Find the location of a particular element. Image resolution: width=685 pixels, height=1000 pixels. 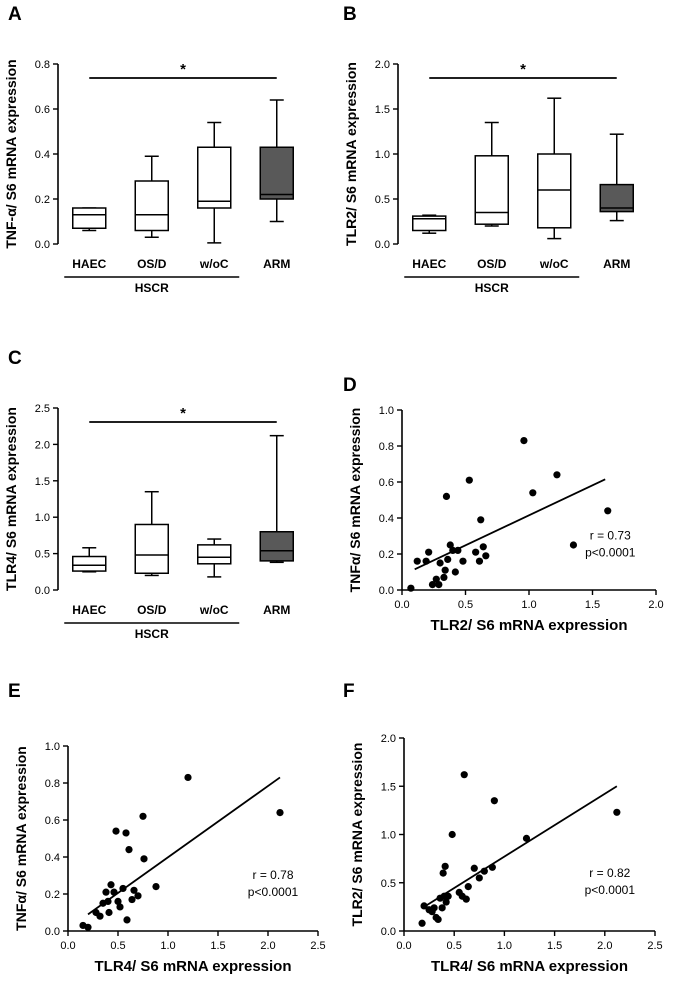

y-axis-label: TLR2/ S6 mRNA expression is located at coordinates (357, 835).